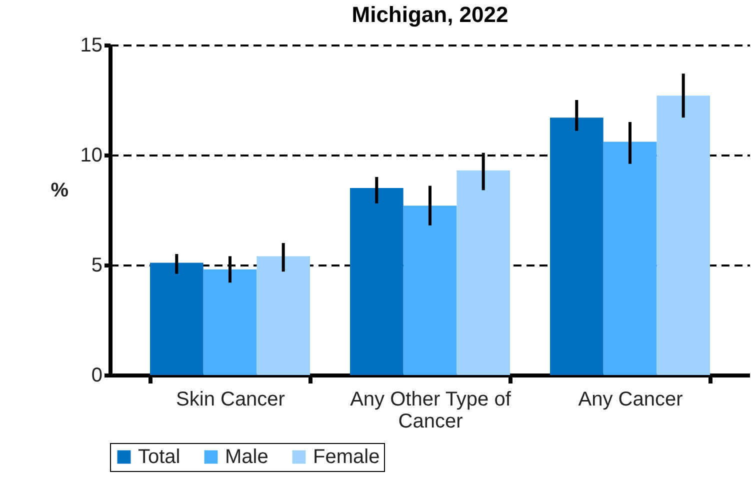 The width and height of the screenshot is (751, 478). What do you see at coordinates (59, 191) in the screenshot?
I see `y-axis-title: %` at bounding box center [59, 191].